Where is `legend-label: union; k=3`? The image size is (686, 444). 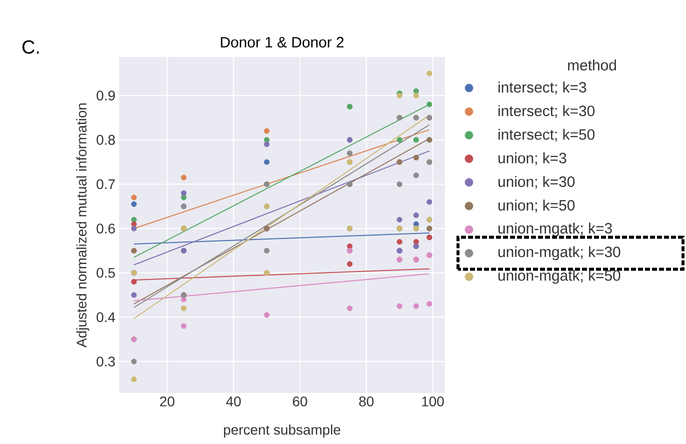 legend-label: union; k=3 is located at coordinates (532, 159).